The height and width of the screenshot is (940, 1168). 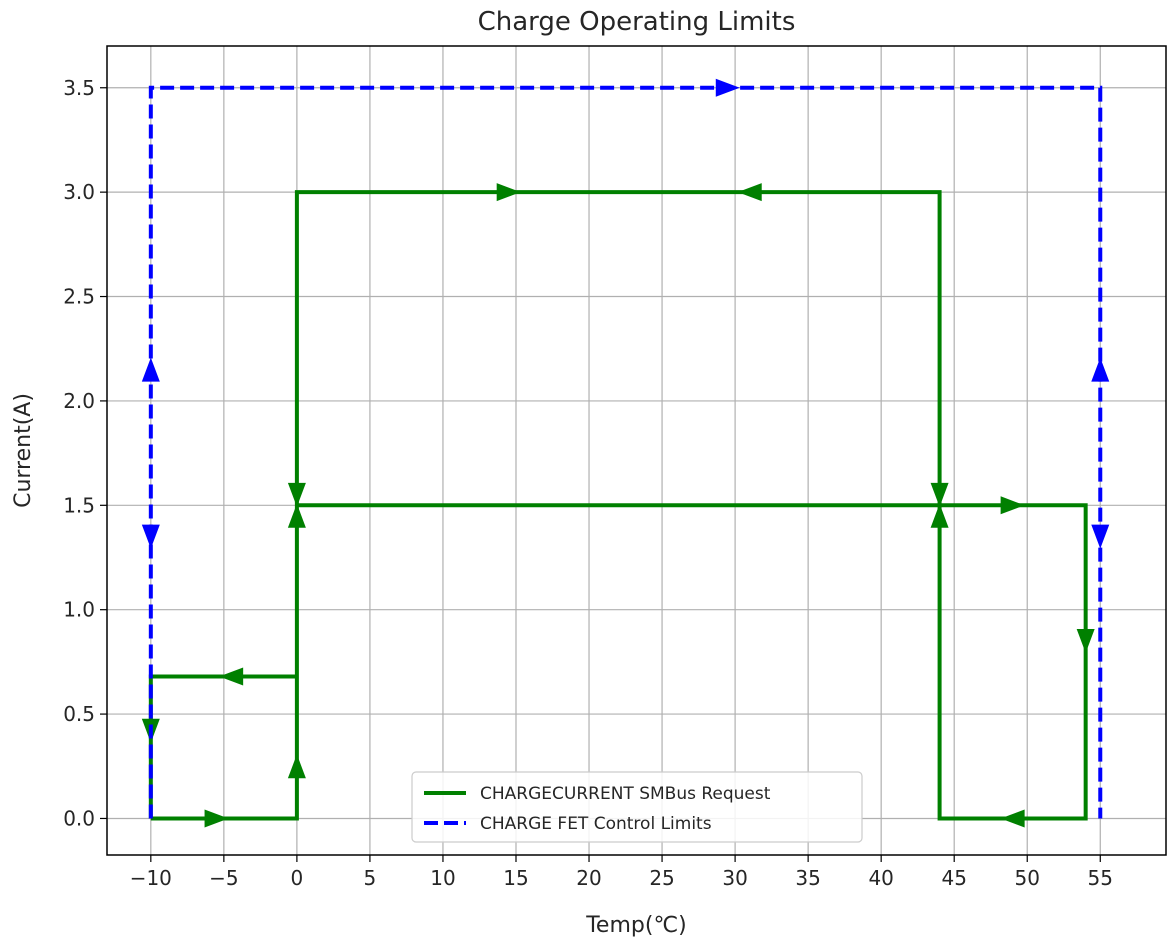 I want to click on legend-label: CHARGECURRENT SMBus Request, so click(x=625, y=794).